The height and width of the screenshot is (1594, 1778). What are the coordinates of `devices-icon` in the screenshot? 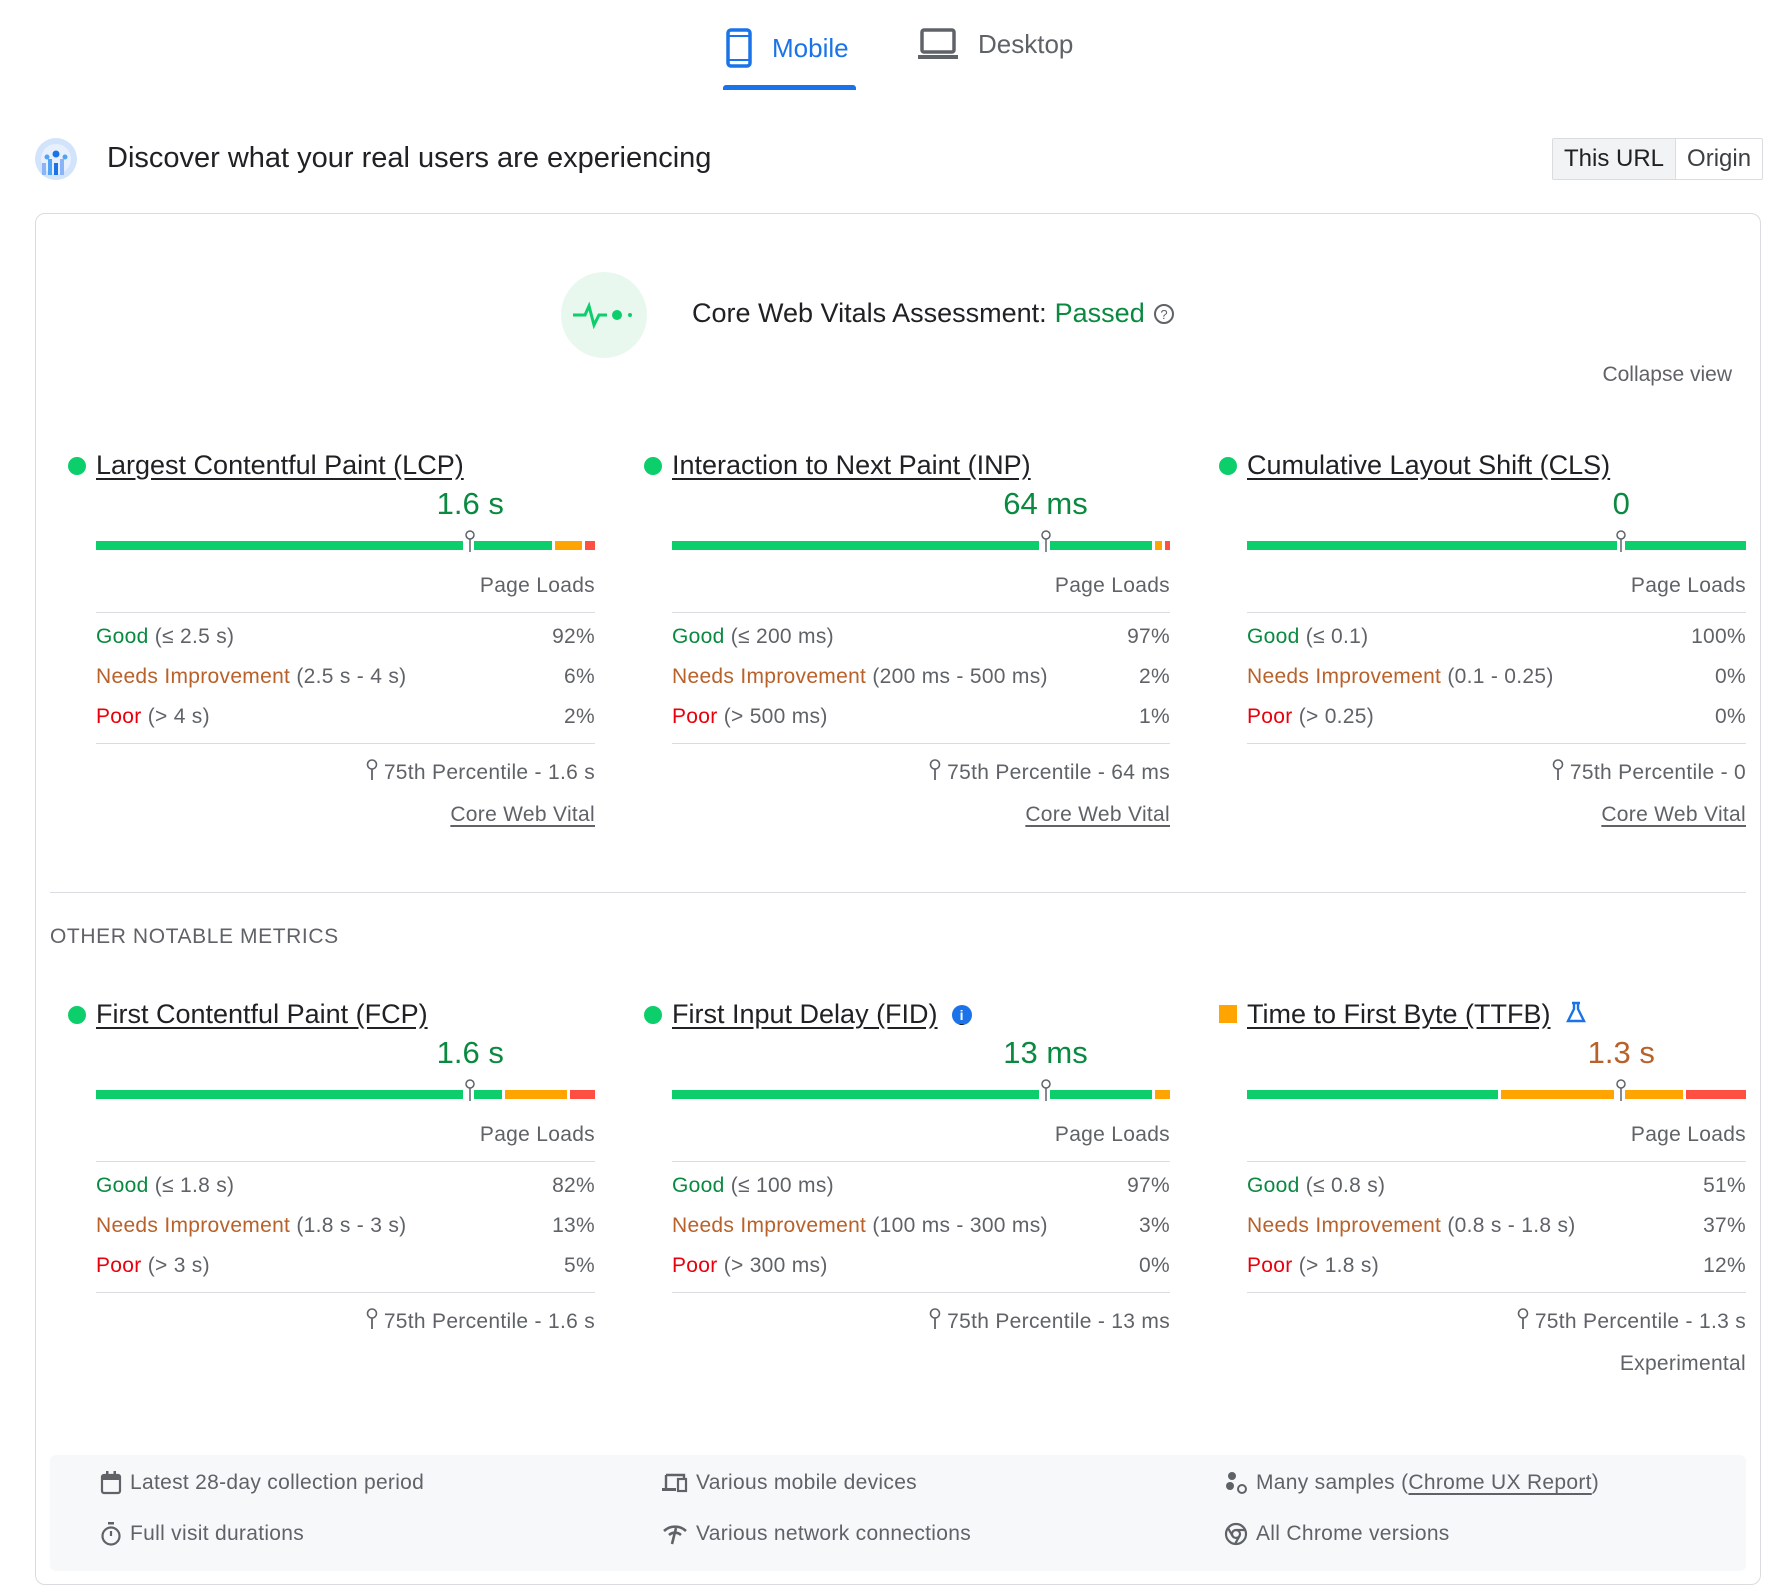 It's located at (675, 1483).